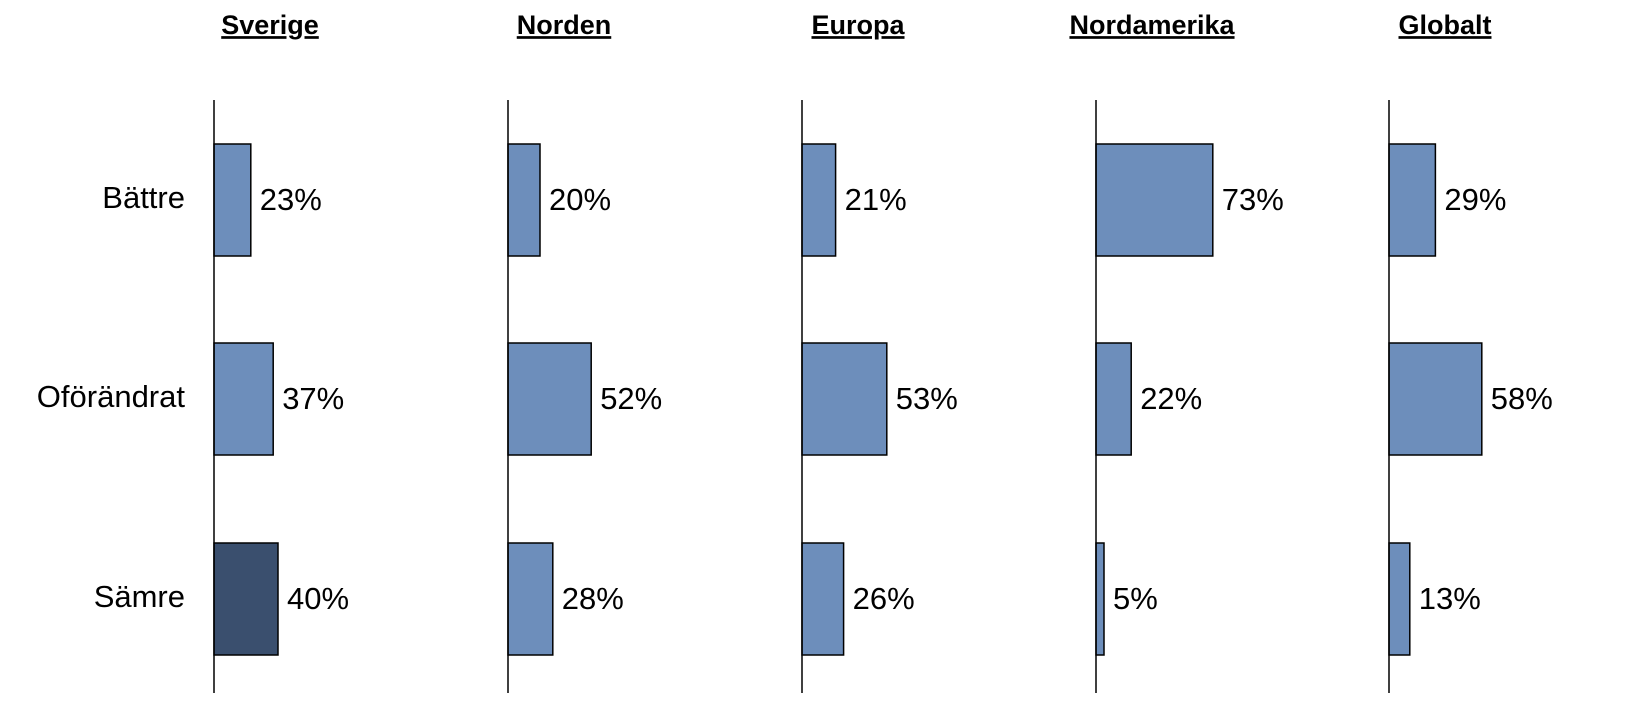  What do you see at coordinates (593, 598) in the screenshot?
I see `value-label: 28%` at bounding box center [593, 598].